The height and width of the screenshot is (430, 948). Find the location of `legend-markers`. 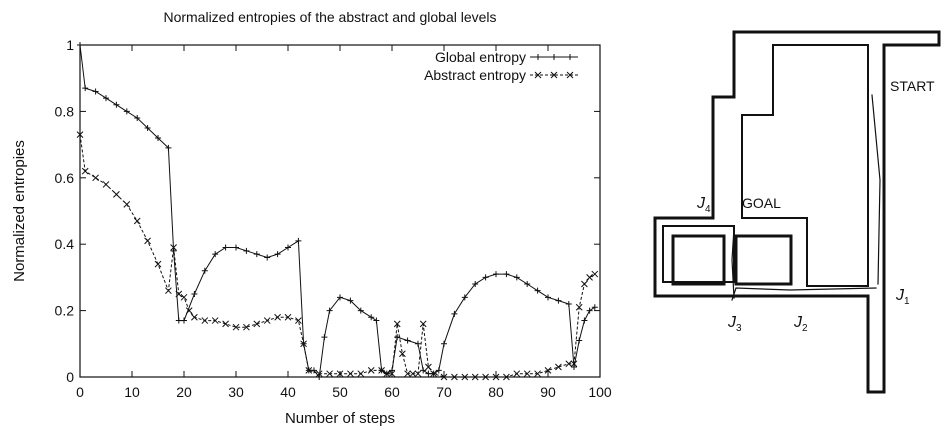

legend-markers is located at coordinates (554, 66).